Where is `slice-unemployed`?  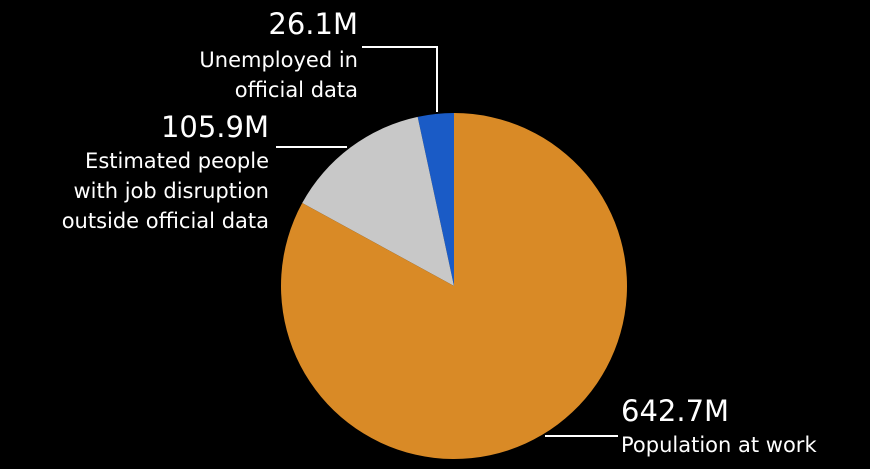 slice-unemployed is located at coordinates (435, 199).